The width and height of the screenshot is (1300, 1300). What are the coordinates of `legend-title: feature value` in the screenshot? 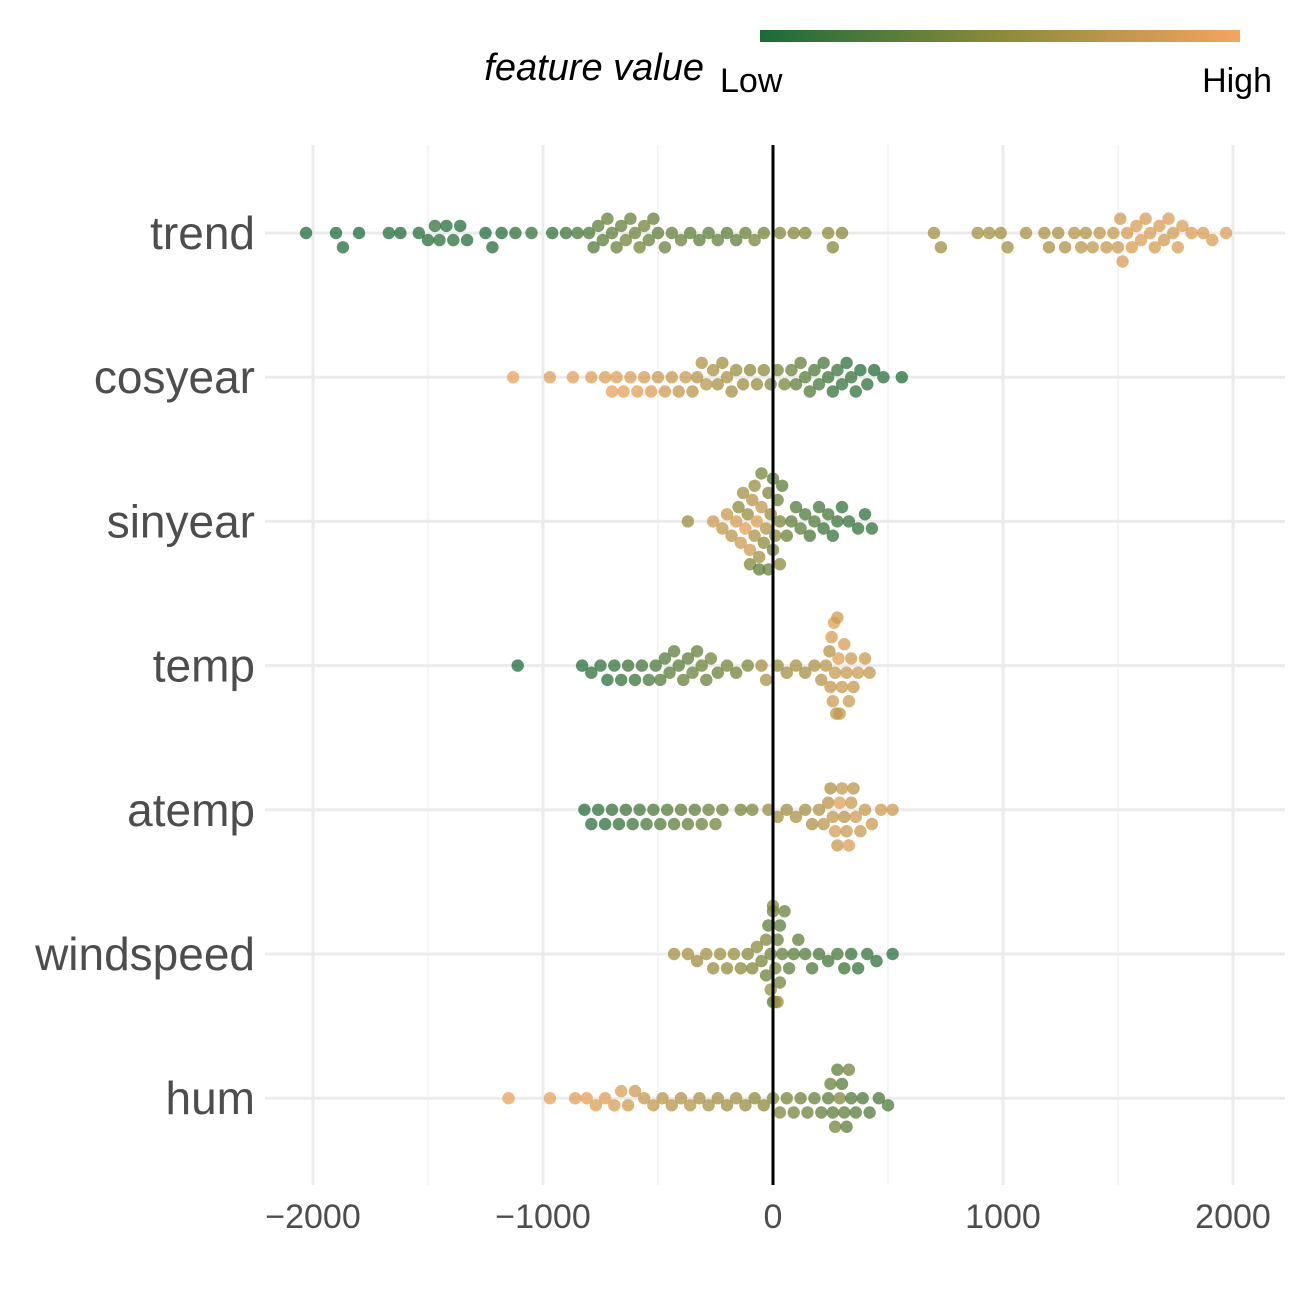 It's located at (594, 68).